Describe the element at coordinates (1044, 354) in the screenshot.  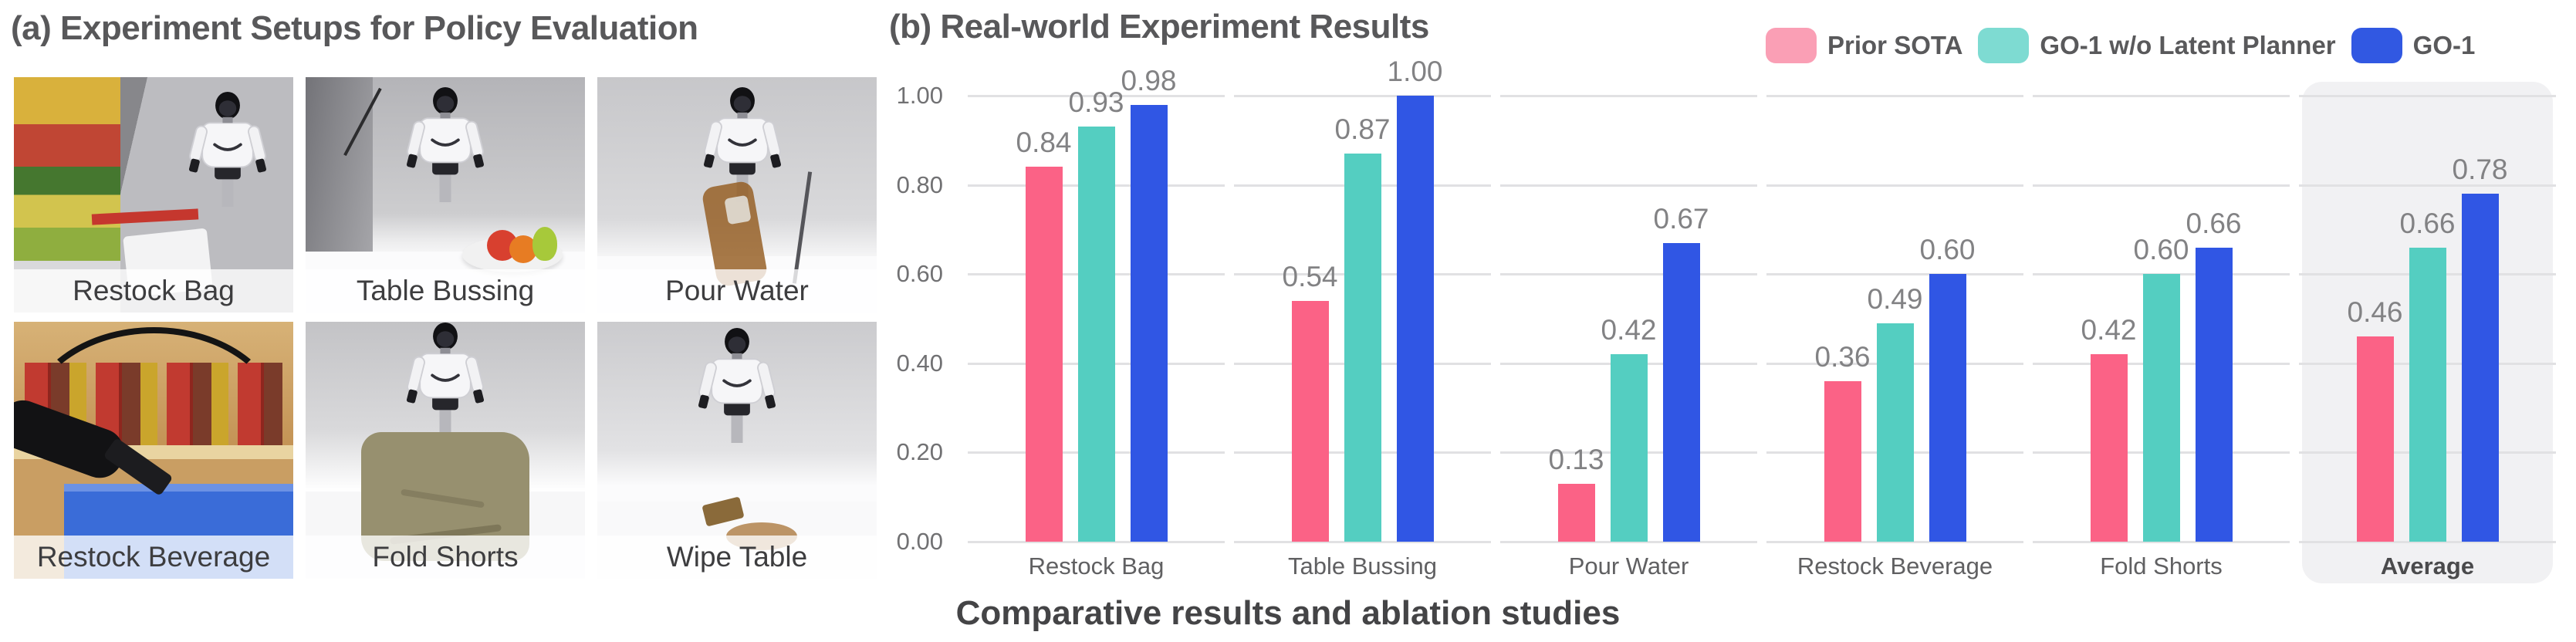
I see `bar-prior-sota-restock-bag` at that location.